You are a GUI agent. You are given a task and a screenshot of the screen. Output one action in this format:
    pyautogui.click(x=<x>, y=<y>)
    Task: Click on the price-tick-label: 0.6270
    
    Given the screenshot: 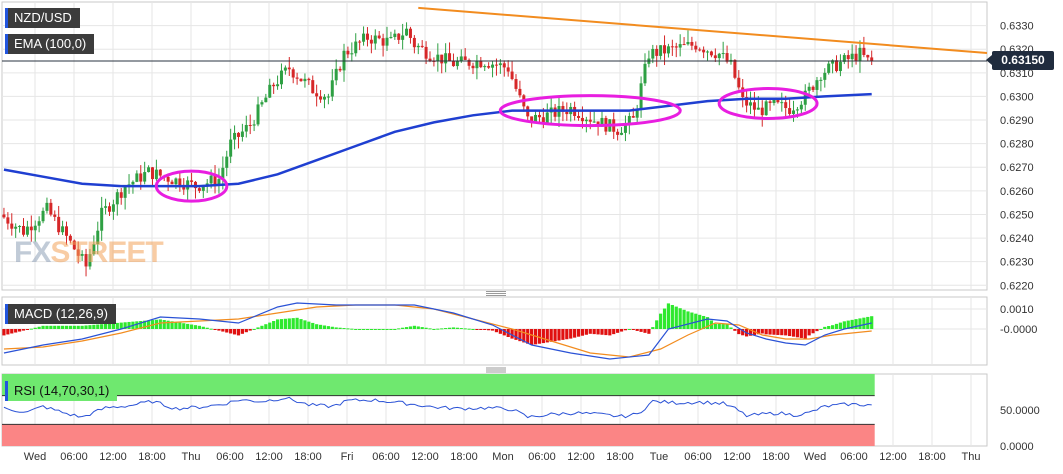 What is the action you would take?
    pyautogui.click(x=1017, y=168)
    